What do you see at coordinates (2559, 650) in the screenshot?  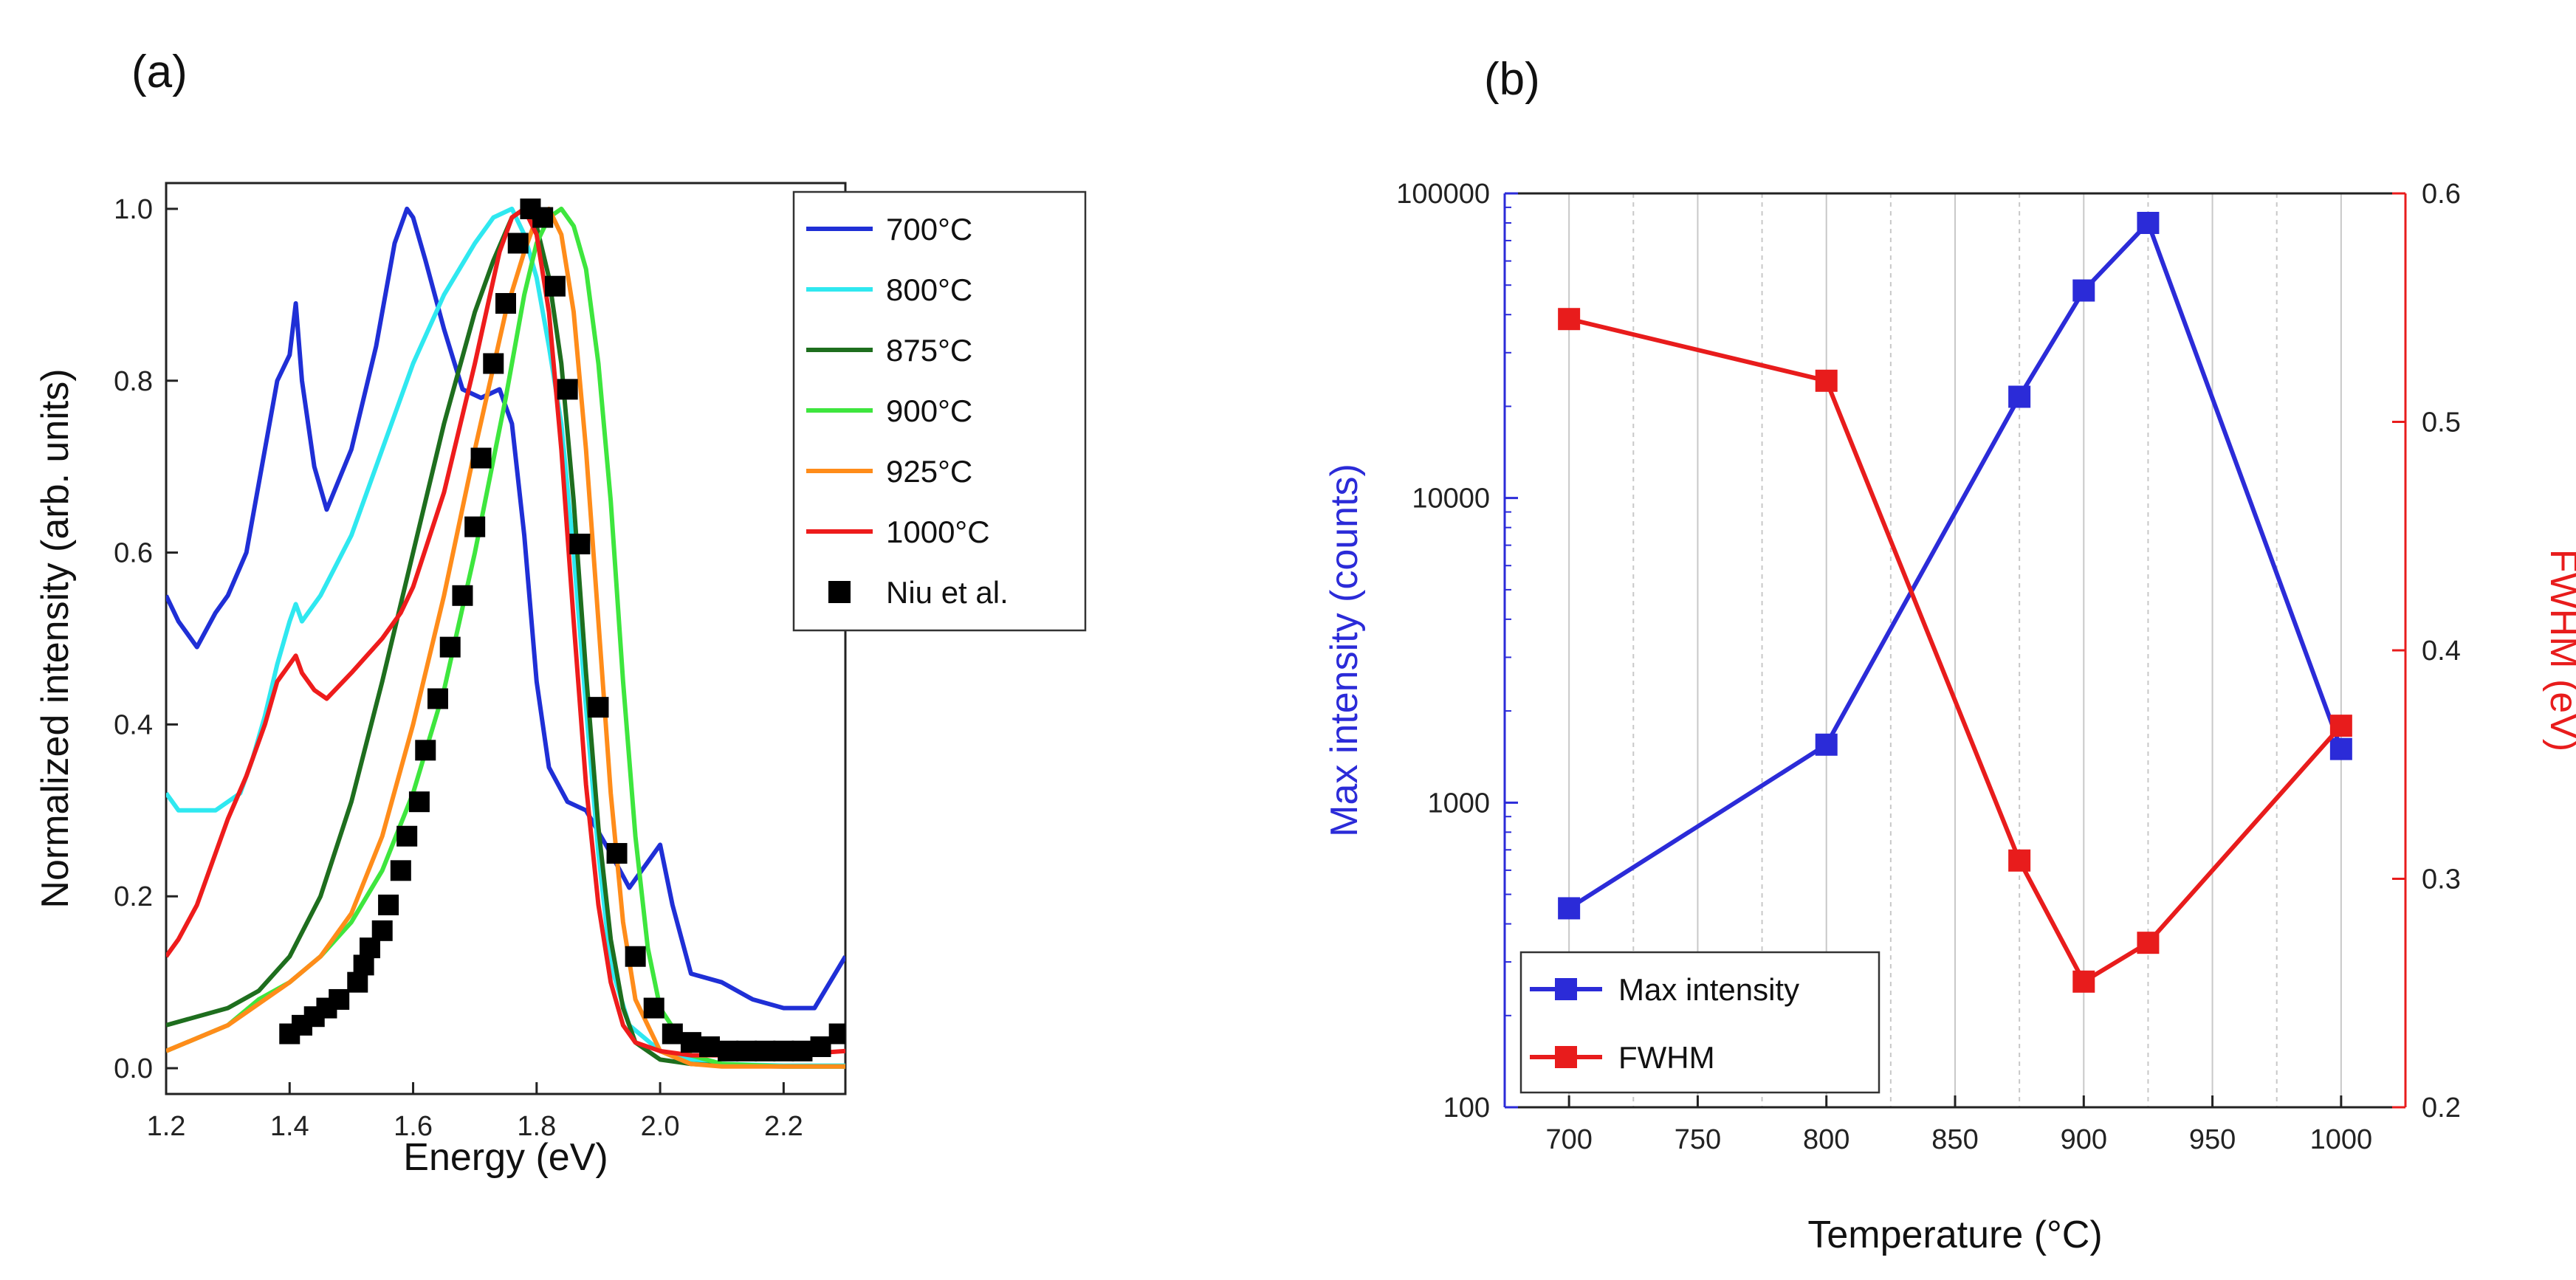 I see `right-axis-label-b: FWHM (eV)` at bounding box center [2559, 650].